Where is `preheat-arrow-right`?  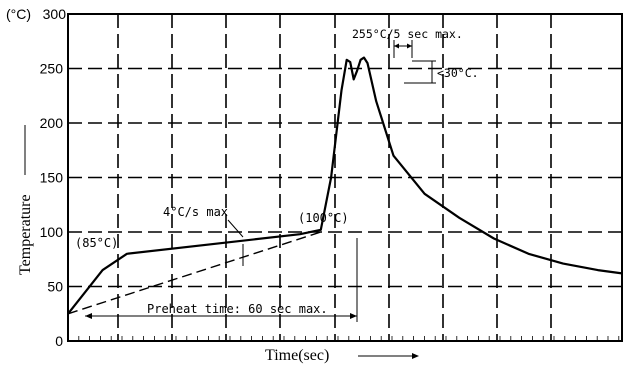
preheat-arrow-right is located at coordinates (353, 316).